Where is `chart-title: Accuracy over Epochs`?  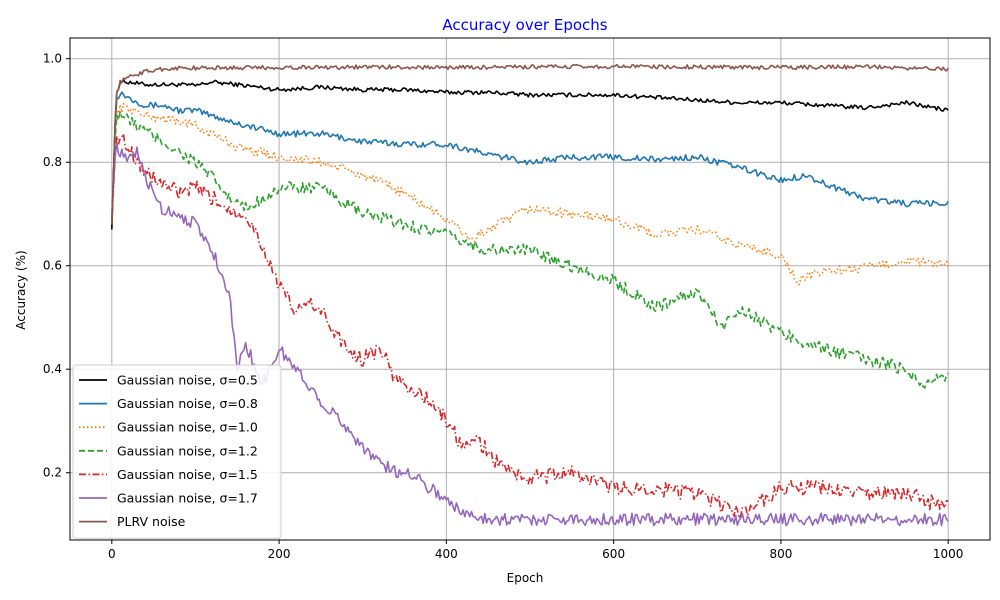 chart-title: Accuracy over Epochs is located at coordinates (524, 25).